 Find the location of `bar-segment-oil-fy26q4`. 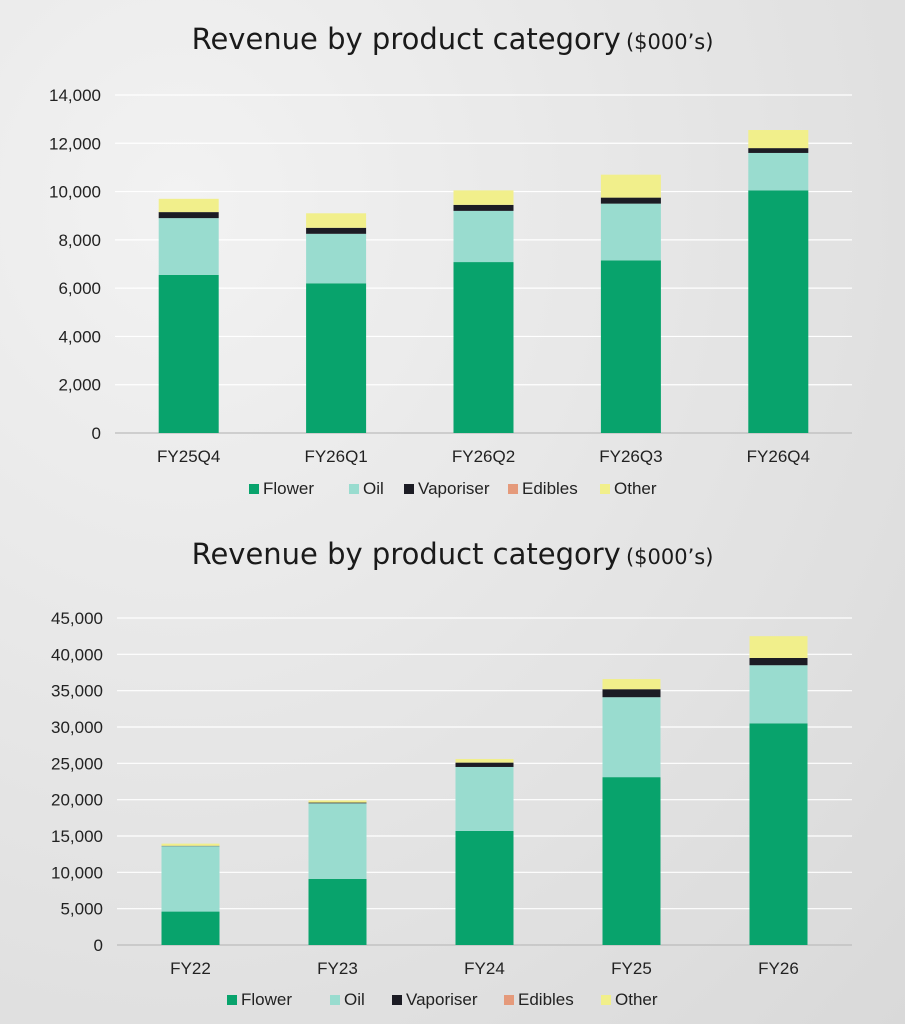

bar-segment-oil-fy26q4 is located at coordinates (778, 171).